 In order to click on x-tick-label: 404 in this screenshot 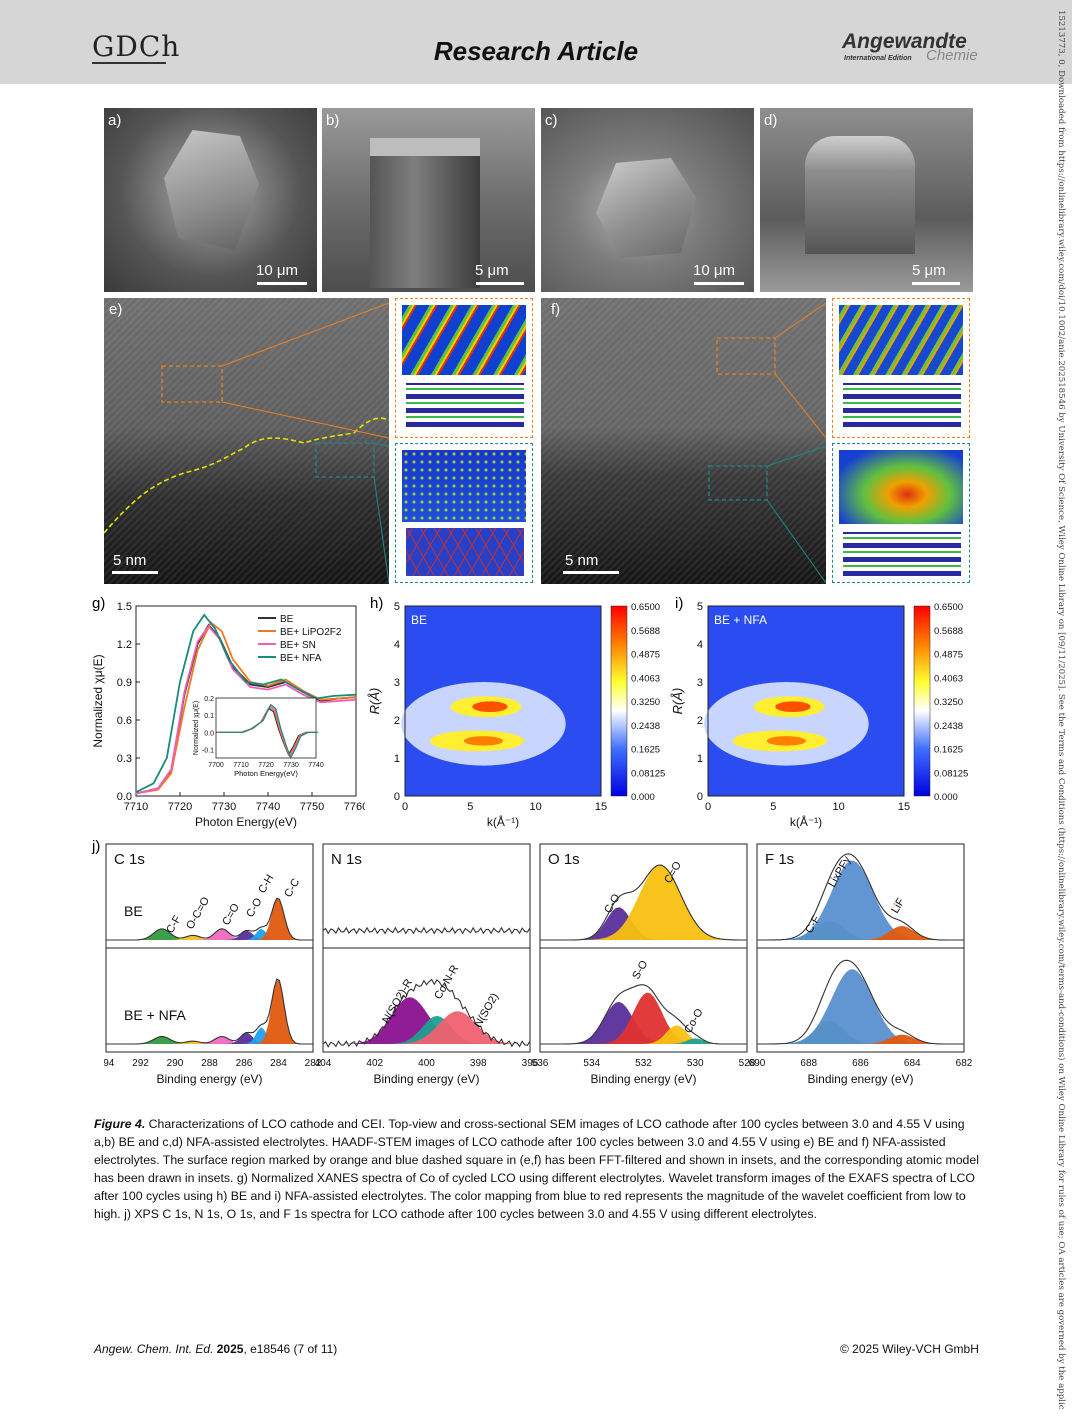, I will do `click(323, 1063)`.